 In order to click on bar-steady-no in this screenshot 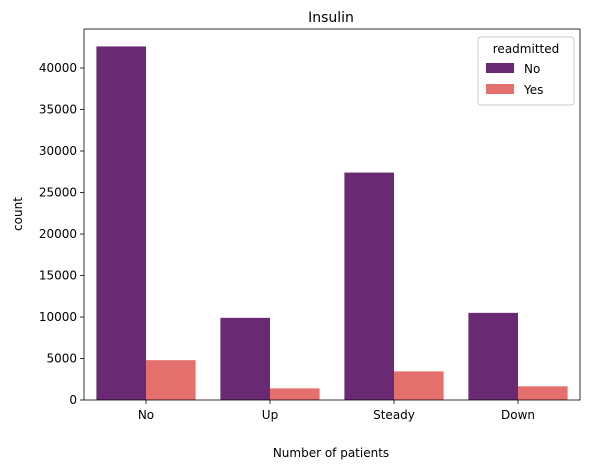, I will do `click(369, 286)`.